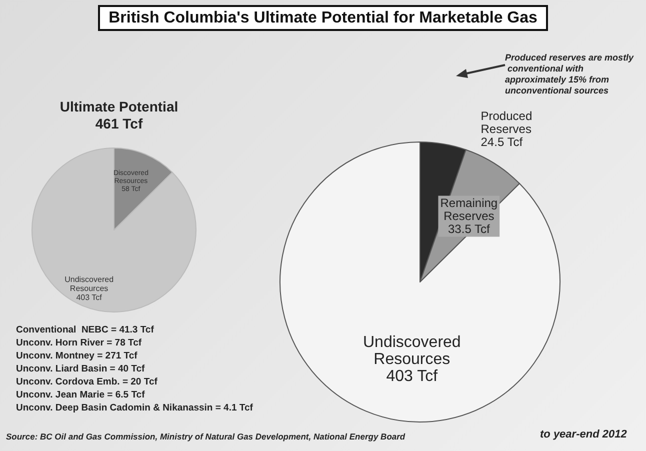 This screenshot has height=451, width=646. I want to click on slice-label: Produced Reserves, so click(506, 122).